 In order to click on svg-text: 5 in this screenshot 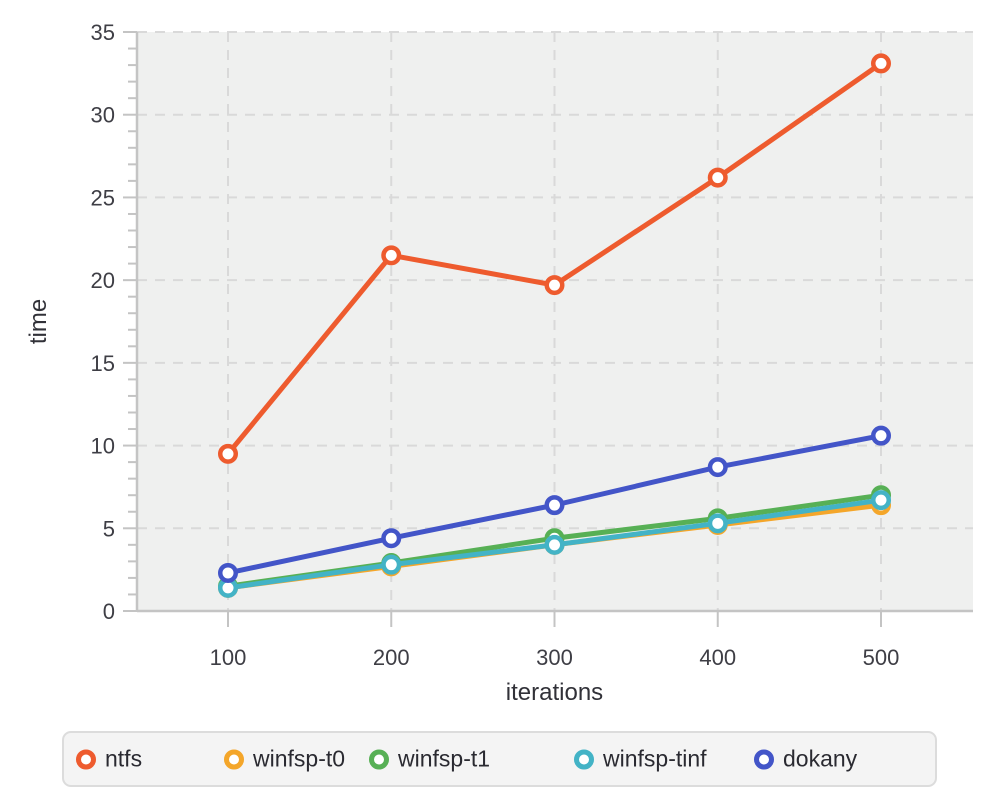, I will do `click(109, 528)`.